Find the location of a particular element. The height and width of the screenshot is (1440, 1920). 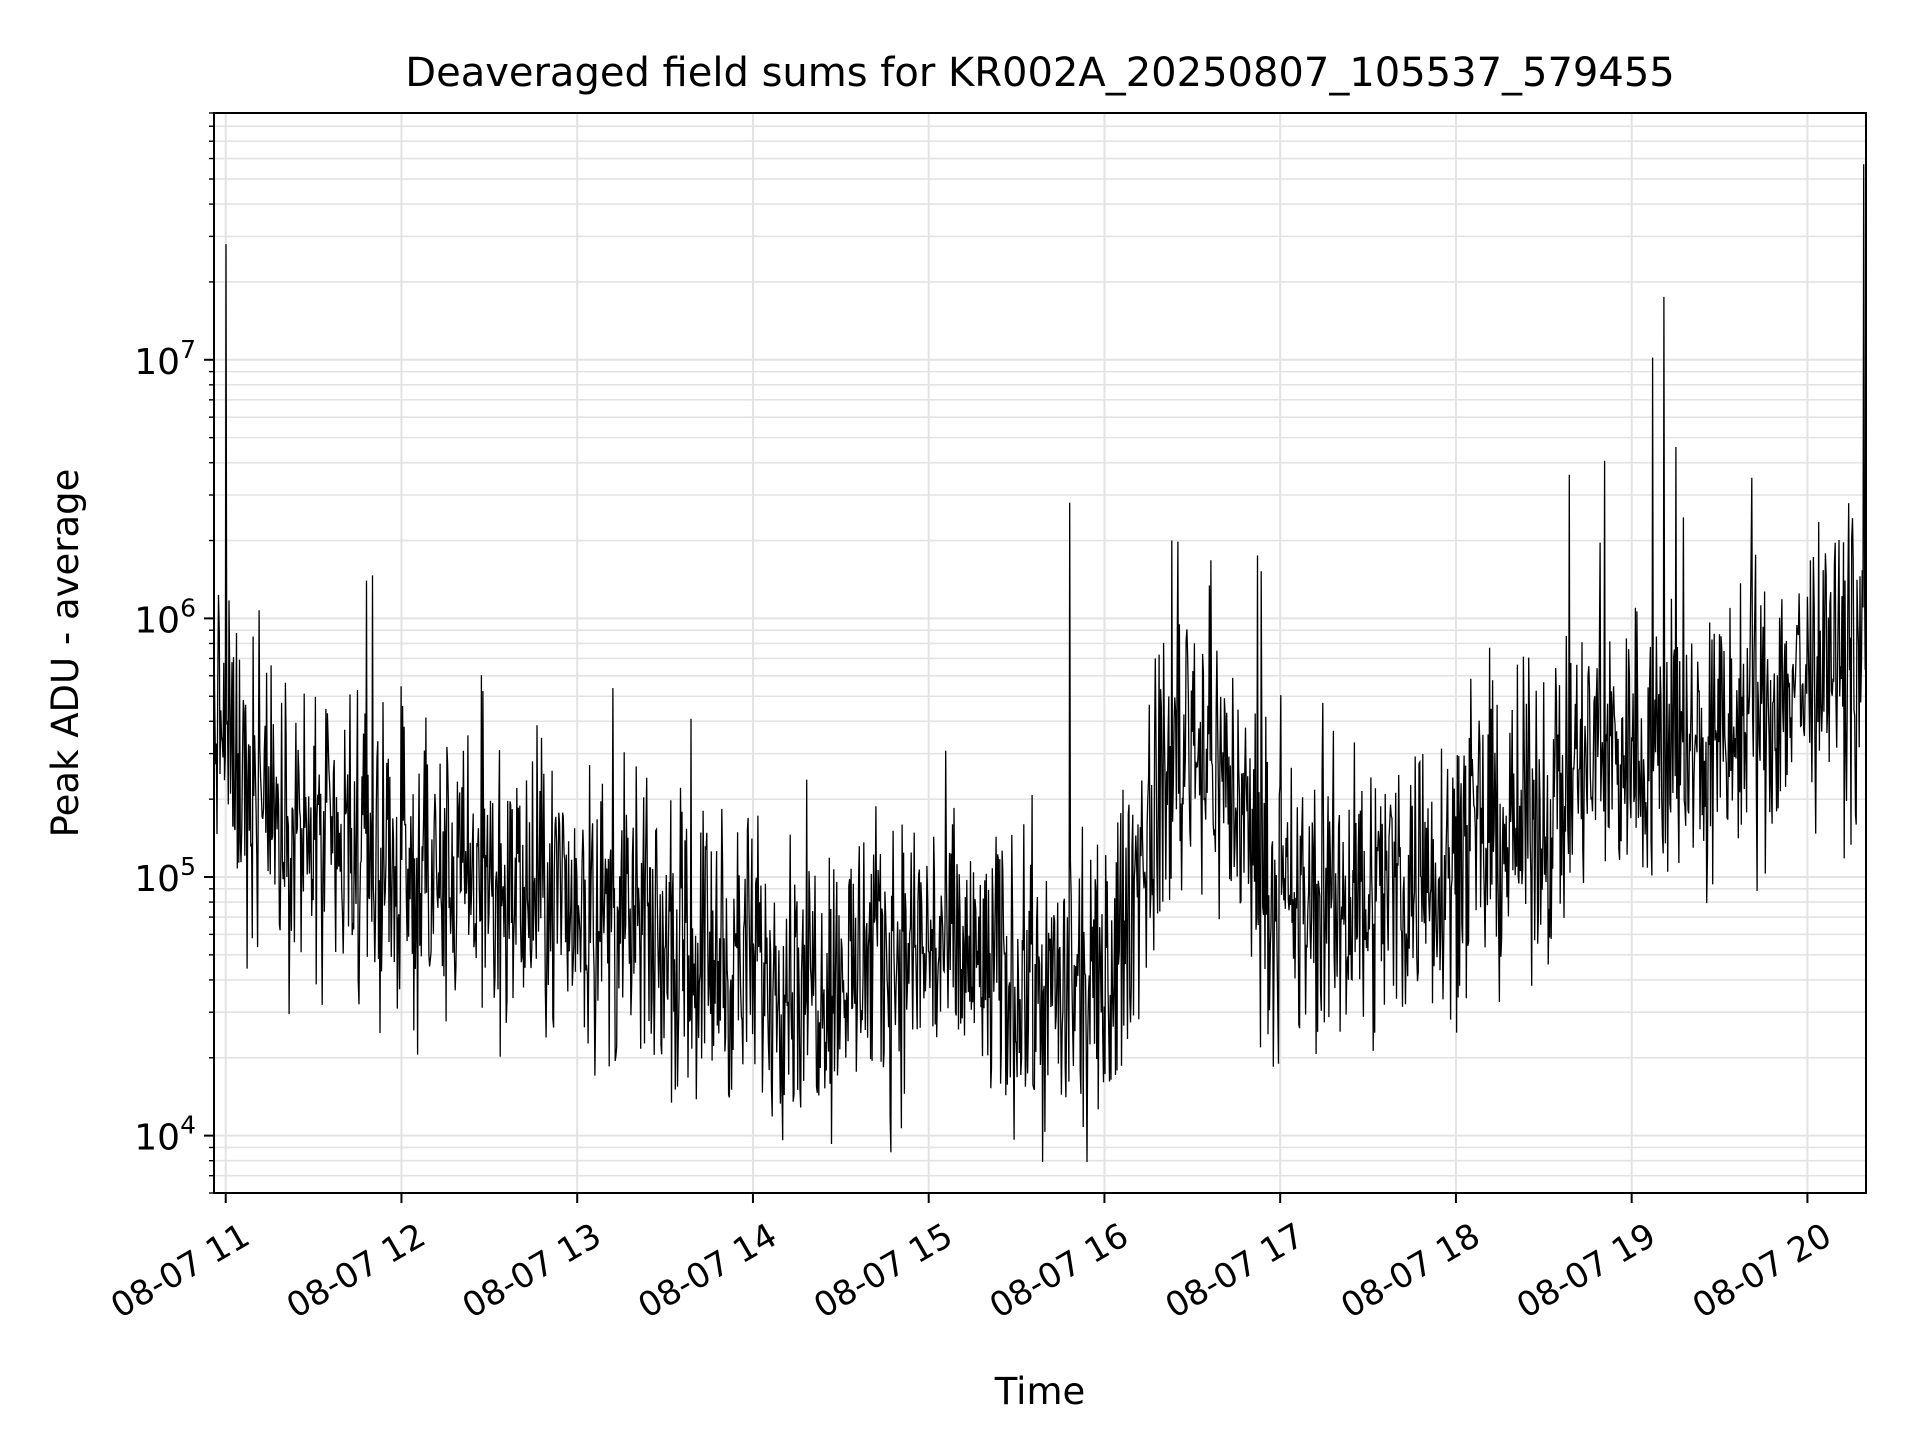

x-tick-label: 08-07 17 is located at coordinates (1235, 1271).